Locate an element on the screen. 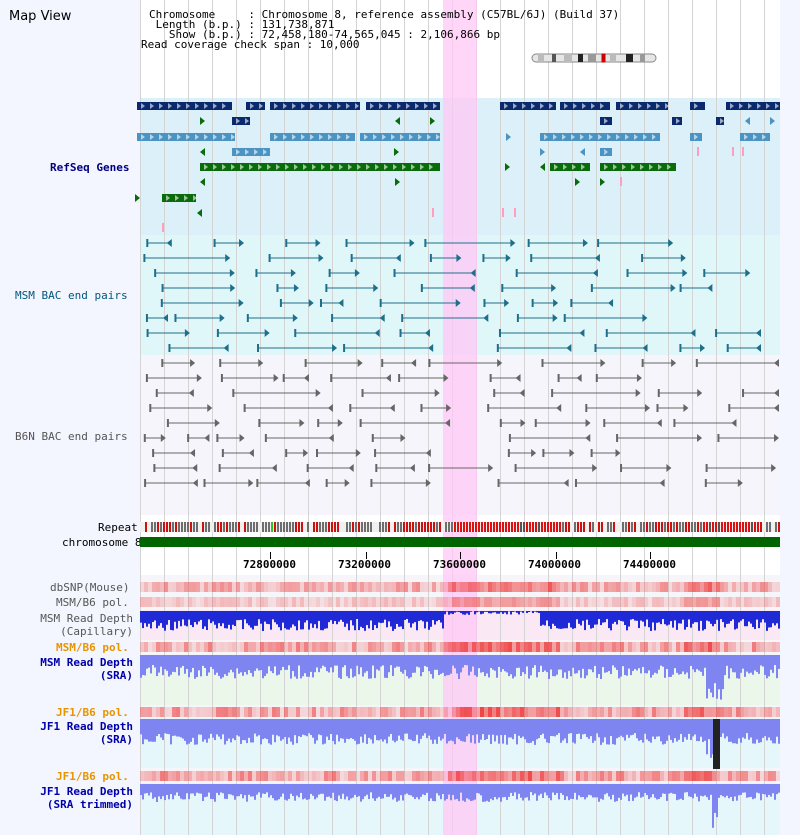 The width and height of the screenshot is (800, 835). label-jf1-depth-trimmed: JF1 Read Depth (SRA trimmed) is located at coordinates (84, 798).